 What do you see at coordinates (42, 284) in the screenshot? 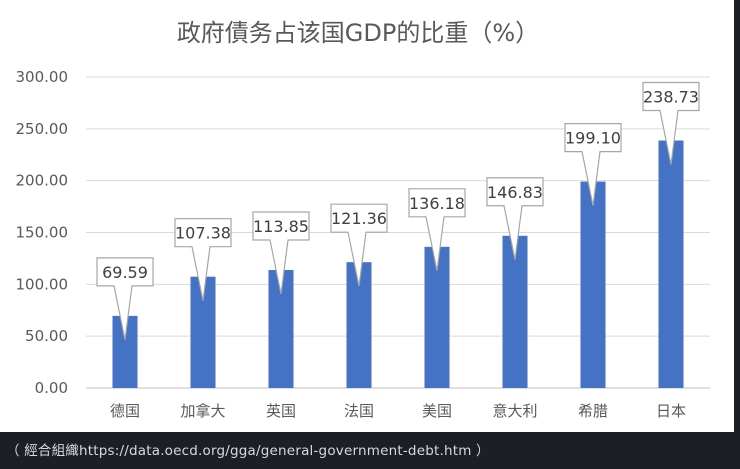
I see `y-tick-label: 100.00` at bounding box center [42, 284].